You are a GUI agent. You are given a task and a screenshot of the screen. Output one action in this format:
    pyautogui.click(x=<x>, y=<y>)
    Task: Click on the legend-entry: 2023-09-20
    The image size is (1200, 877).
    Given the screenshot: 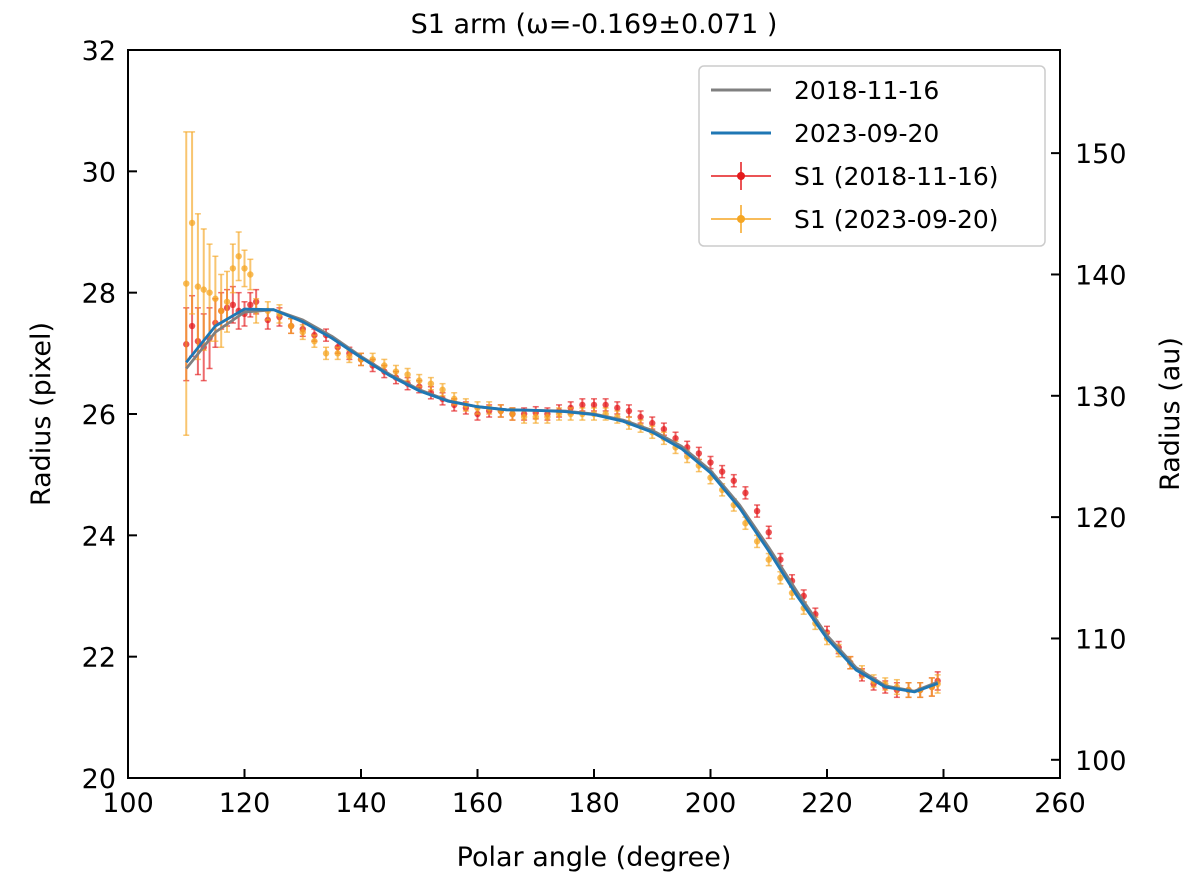 What is the action you would take?
    pyautogui.click(x=825, y=133)
    